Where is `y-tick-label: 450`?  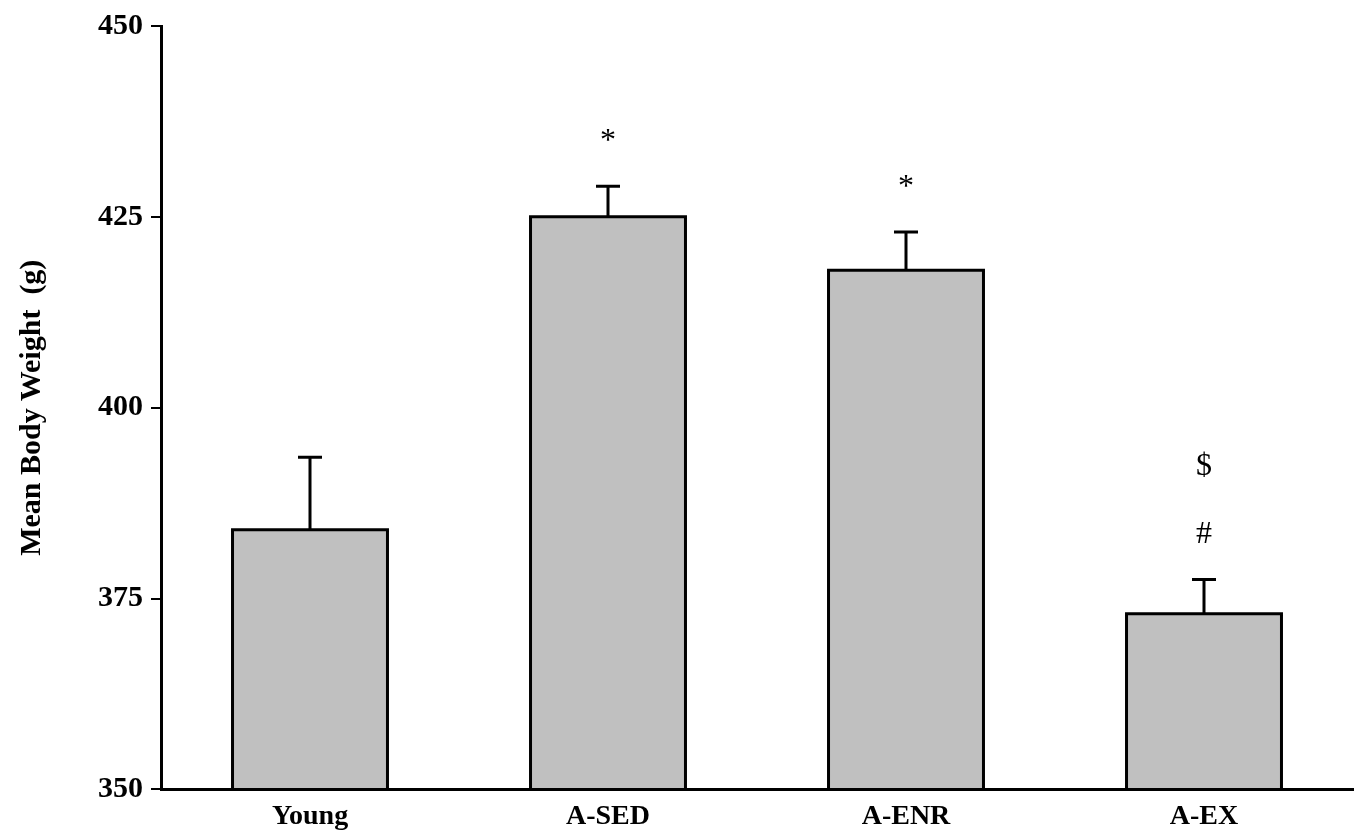 y-tick-label: 450 is located at coordinates (120, 23).